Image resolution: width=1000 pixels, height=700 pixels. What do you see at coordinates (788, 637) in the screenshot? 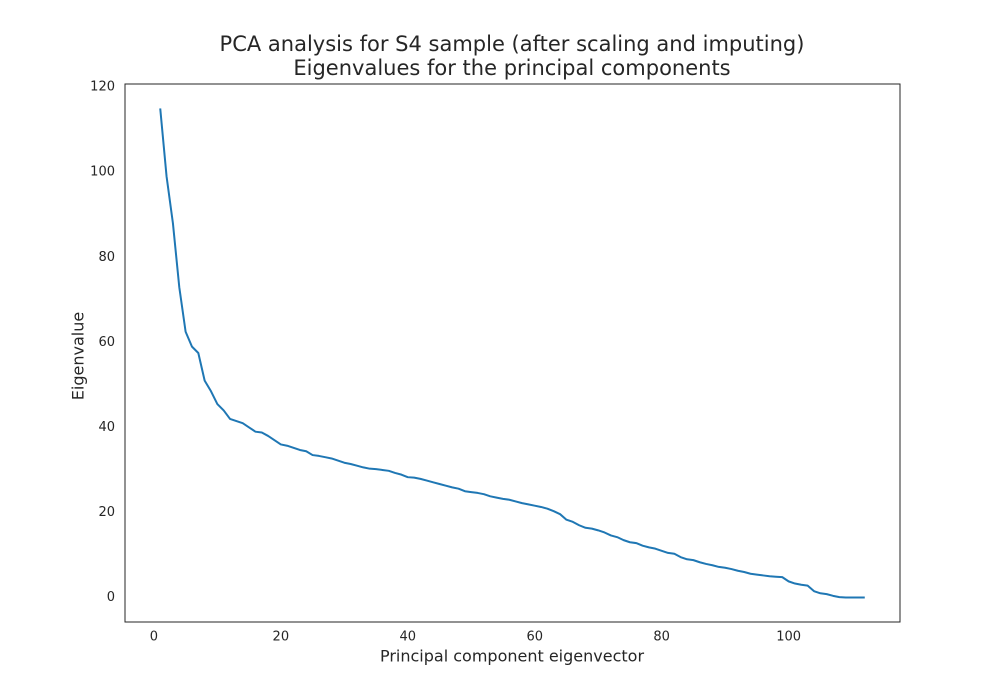
I see `x-tick-label: 100` at bounding box center [788, 637].